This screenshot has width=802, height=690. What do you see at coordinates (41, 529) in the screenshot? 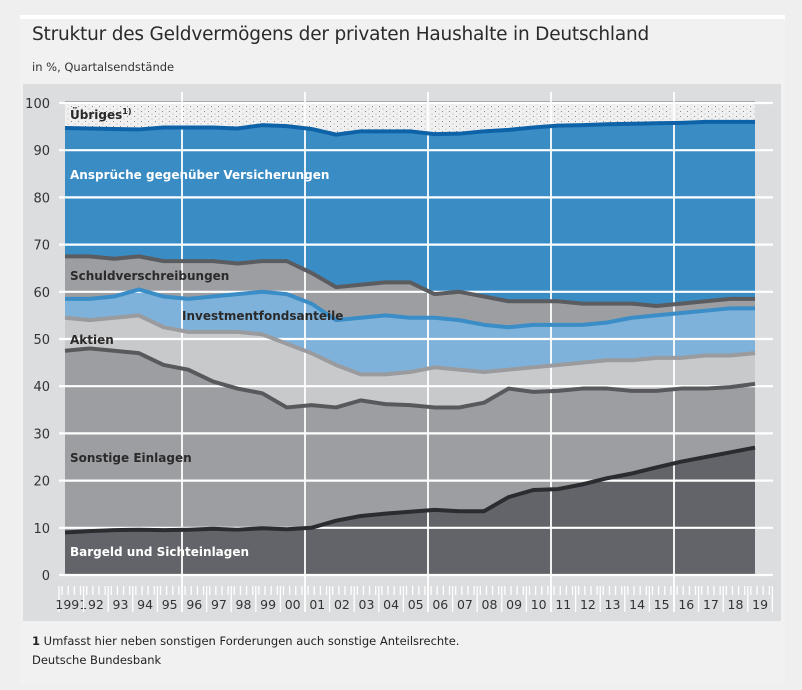
I see `y-tick-label: 10` at bounding box center [41, 529].